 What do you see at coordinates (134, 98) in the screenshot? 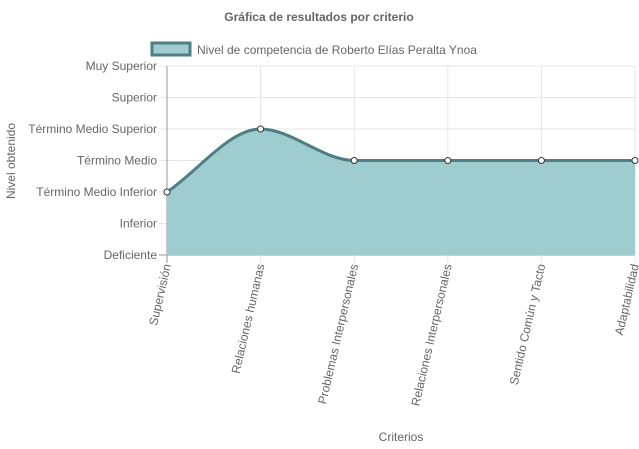
I see `y-tick-label: Superior` at bounding box center [134, 98].